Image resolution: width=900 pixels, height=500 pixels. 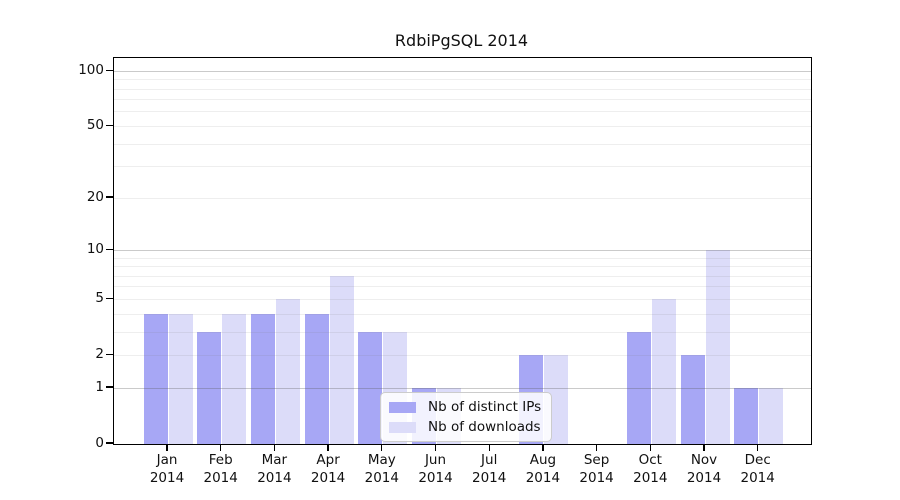 What do you see at coordinates (99, 298) in the screenshot?
I see `y-tick-label-5: 5` at bounding box center [99, 298].